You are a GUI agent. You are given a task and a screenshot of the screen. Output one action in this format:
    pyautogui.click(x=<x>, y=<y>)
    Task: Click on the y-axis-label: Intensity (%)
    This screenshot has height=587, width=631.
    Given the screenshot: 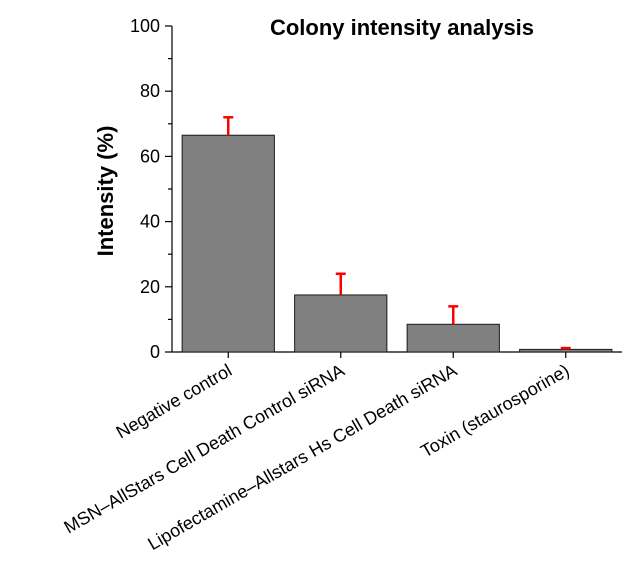 What is the action you would take?
    pyautogui.click(x=105, y=191)
    